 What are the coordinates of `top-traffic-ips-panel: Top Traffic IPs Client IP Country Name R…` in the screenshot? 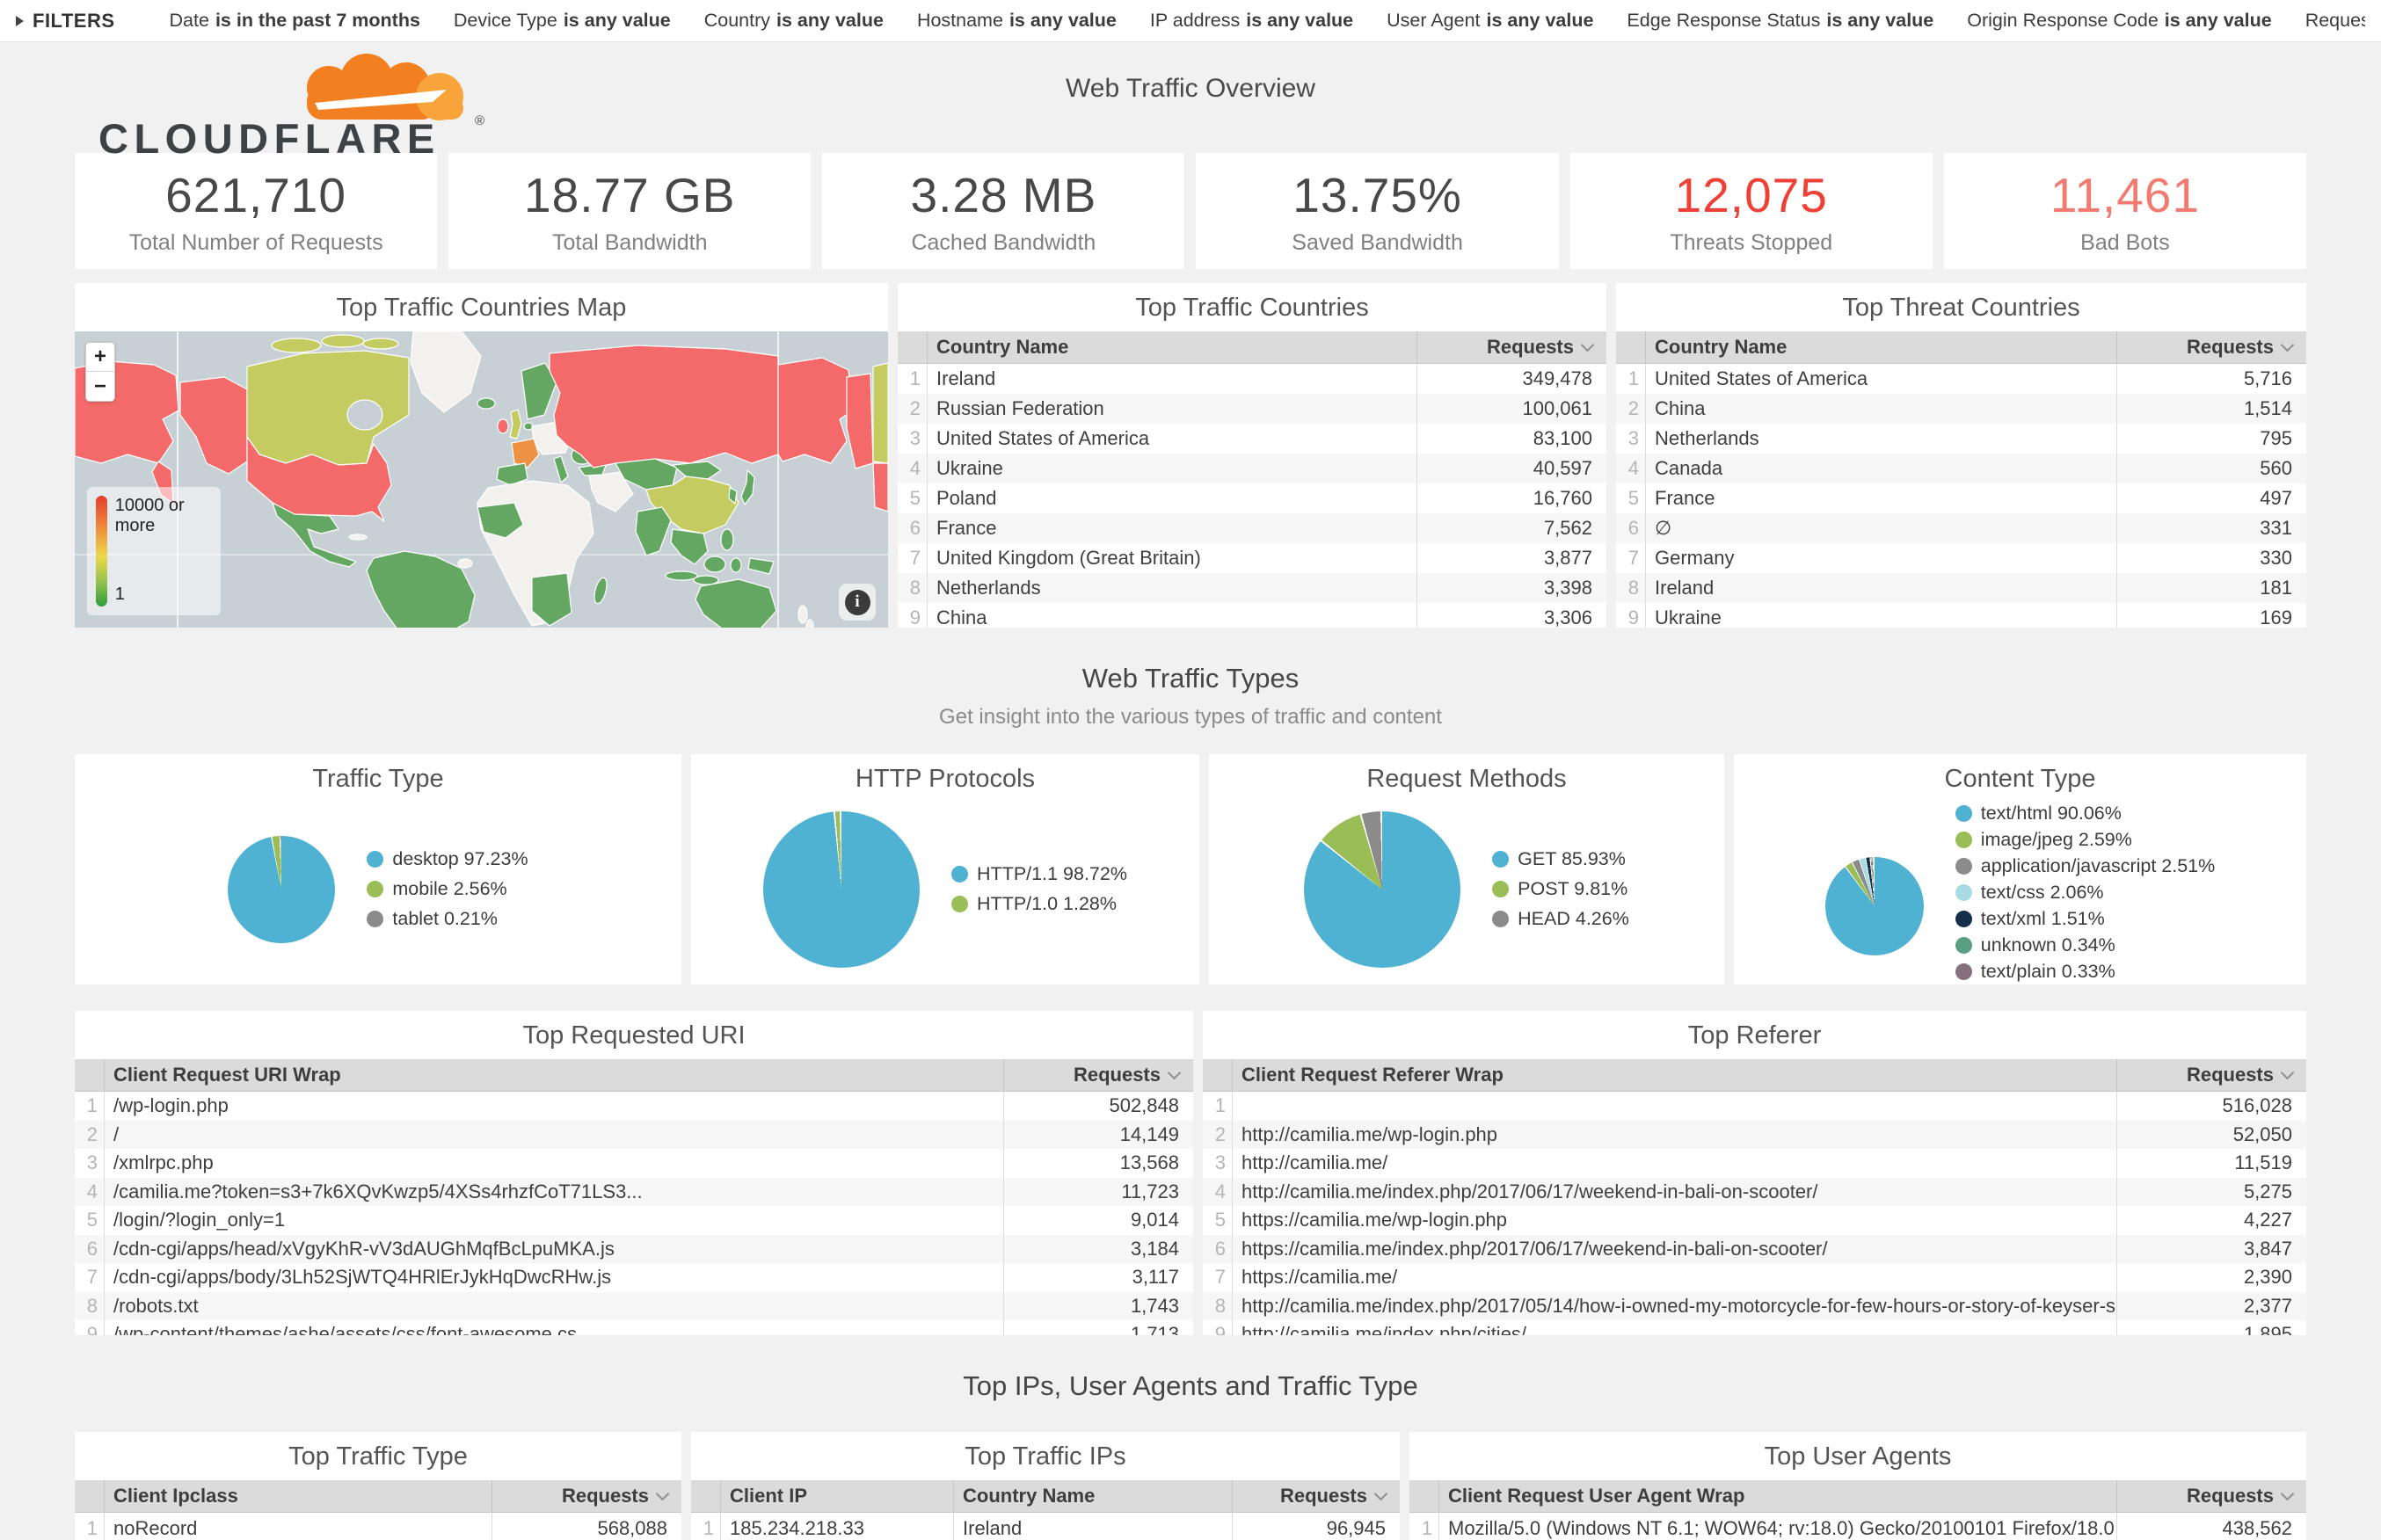 It's located at (1045, 1486).